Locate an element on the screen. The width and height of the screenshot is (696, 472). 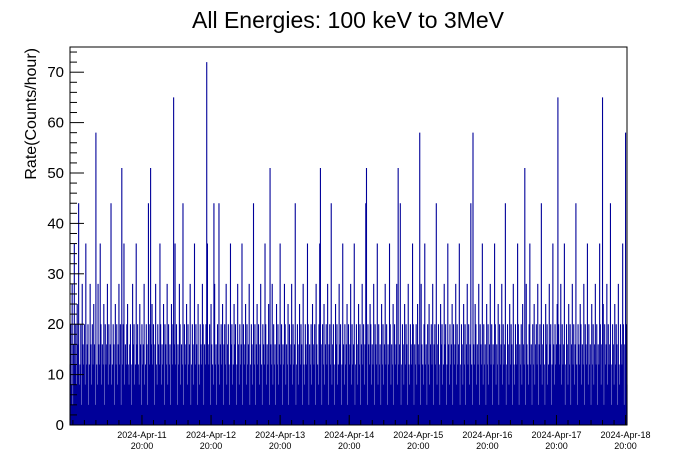
x-tick-date: 2024-Apr-12 is located at coordinates (211, 435).